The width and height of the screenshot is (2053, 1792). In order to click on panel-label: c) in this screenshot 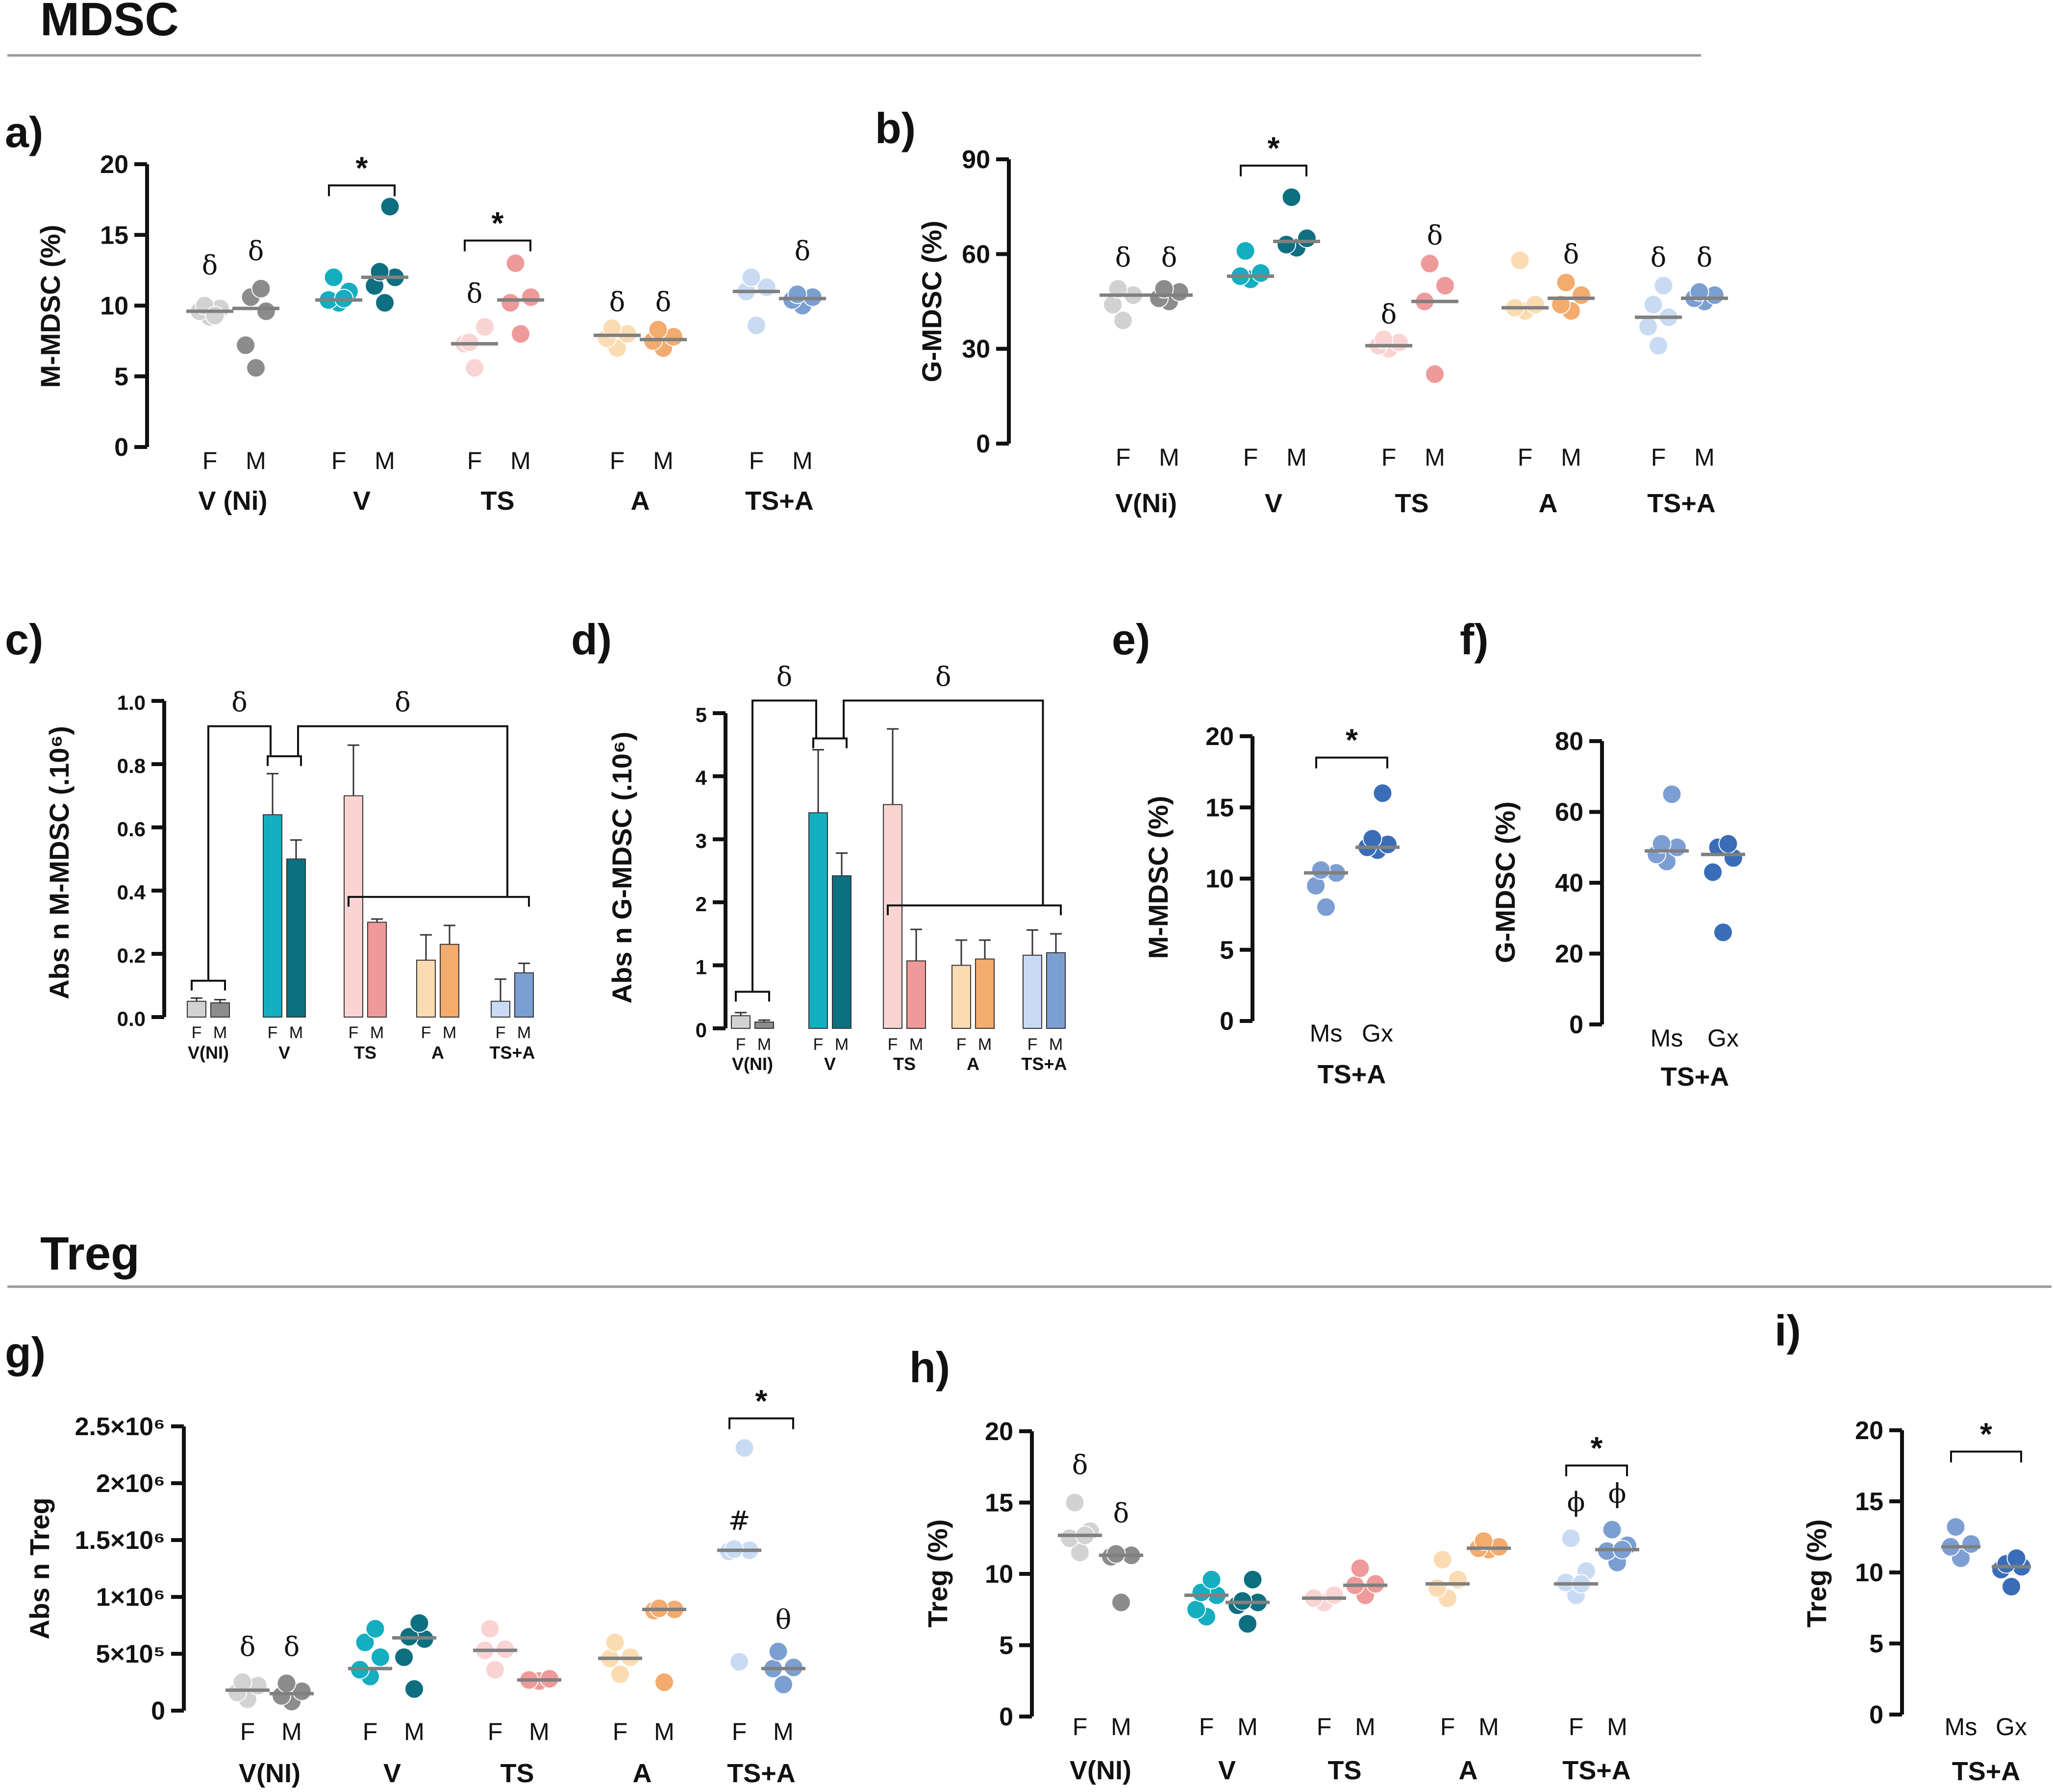, I will do `click(24, 639)`.